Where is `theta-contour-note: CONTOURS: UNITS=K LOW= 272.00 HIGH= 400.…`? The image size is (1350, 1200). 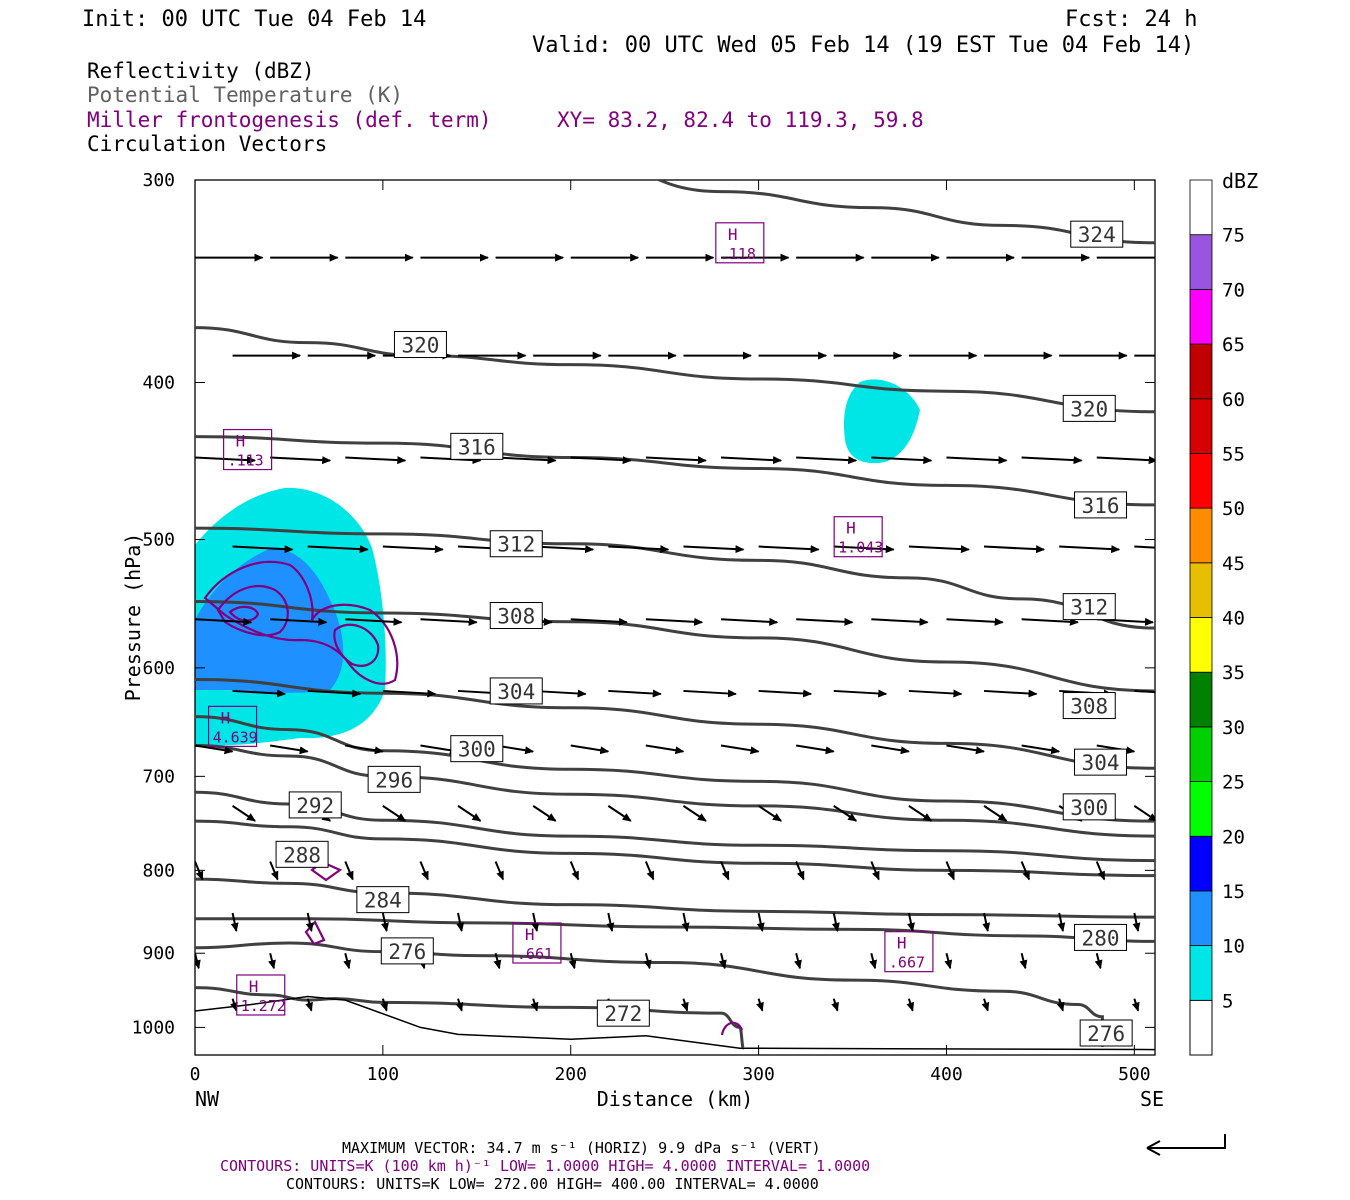 theta-contour-note: CONTOURS: UNITS=K LOW= 272.00 HIGH= 400.… is located at coordinates (552, 1184).